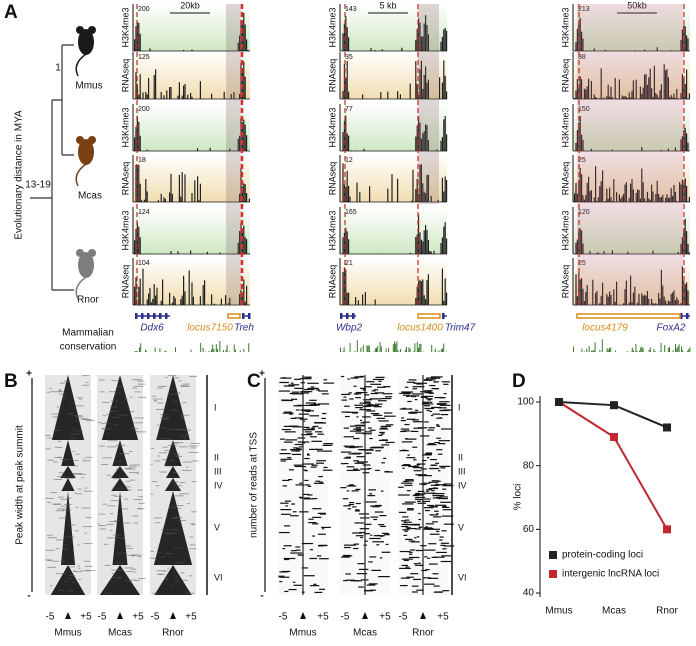  What do you see at coordinates (631, 127) in the screenshot?
I see `track-bg` at bounding box center [631, 127].